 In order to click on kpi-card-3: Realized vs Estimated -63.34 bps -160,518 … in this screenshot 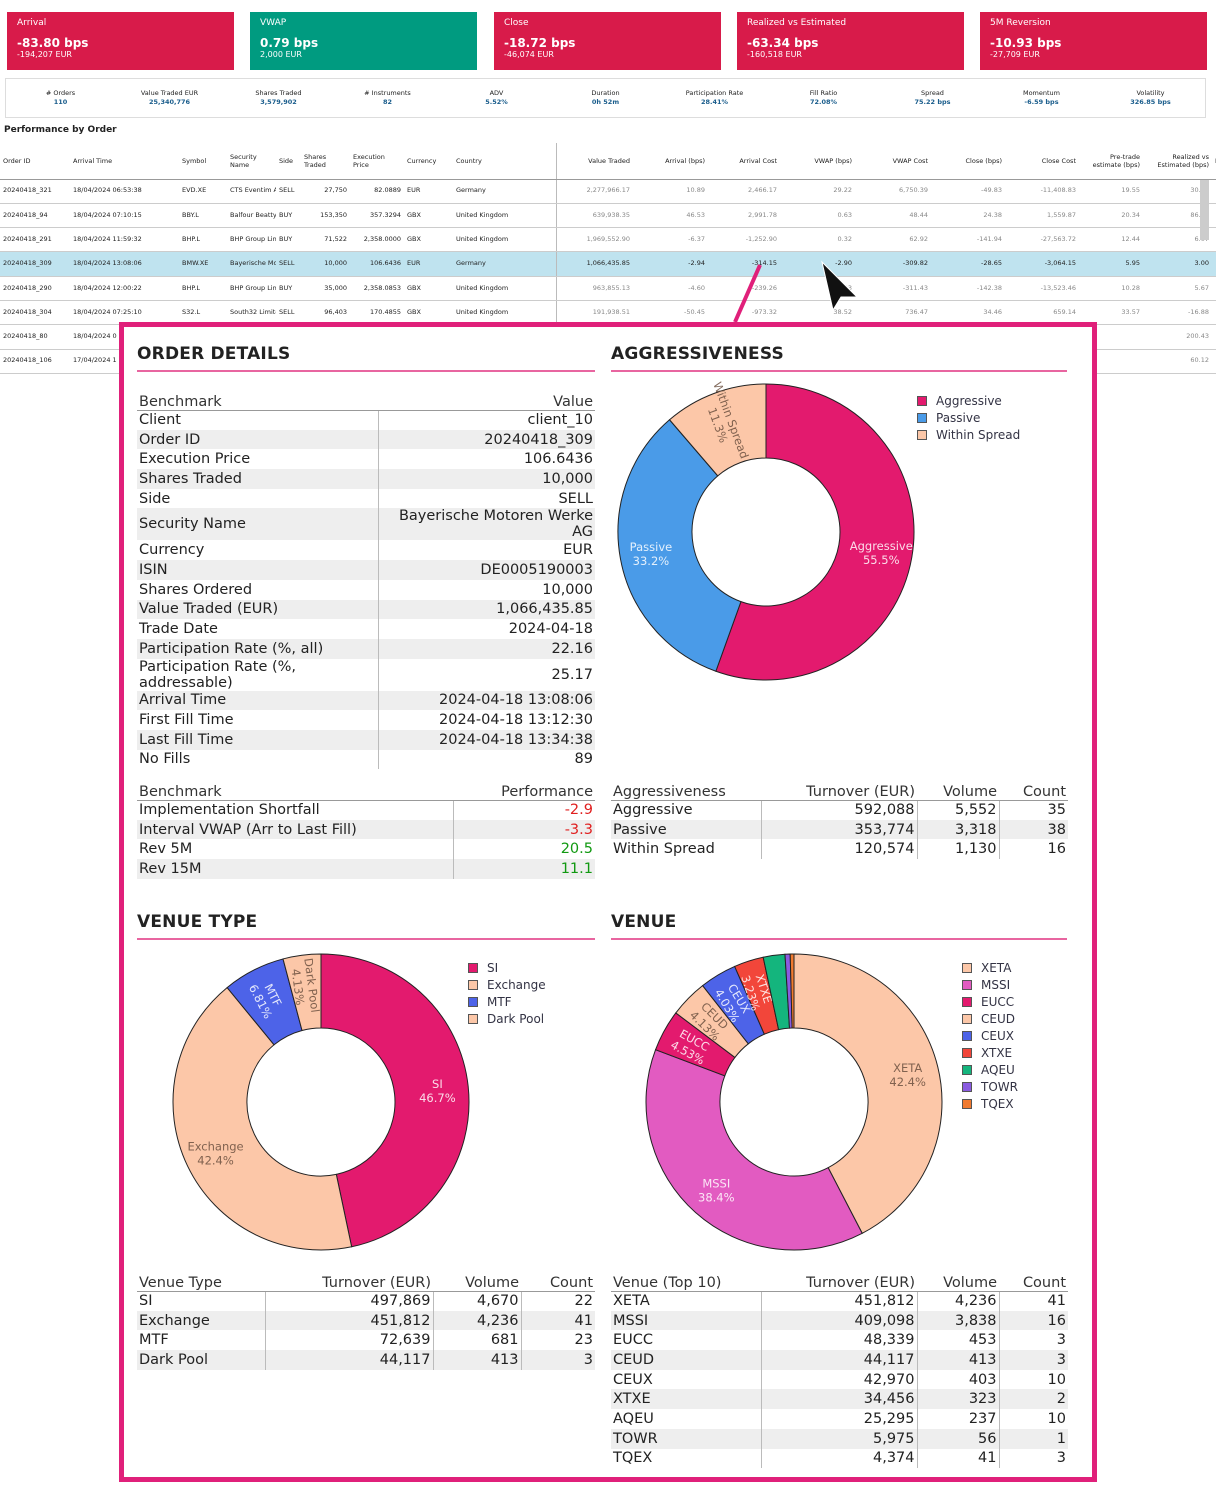, I will do `click(850, 41)`.